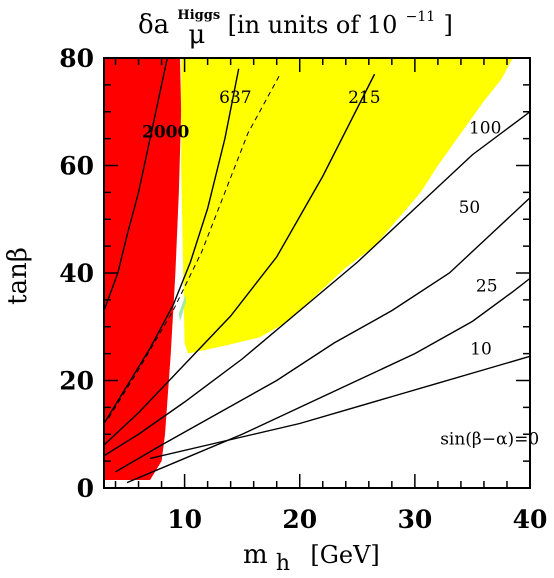 The image size is (554, 578). I want to click on y-tick-label: 40, so click(76, 273).